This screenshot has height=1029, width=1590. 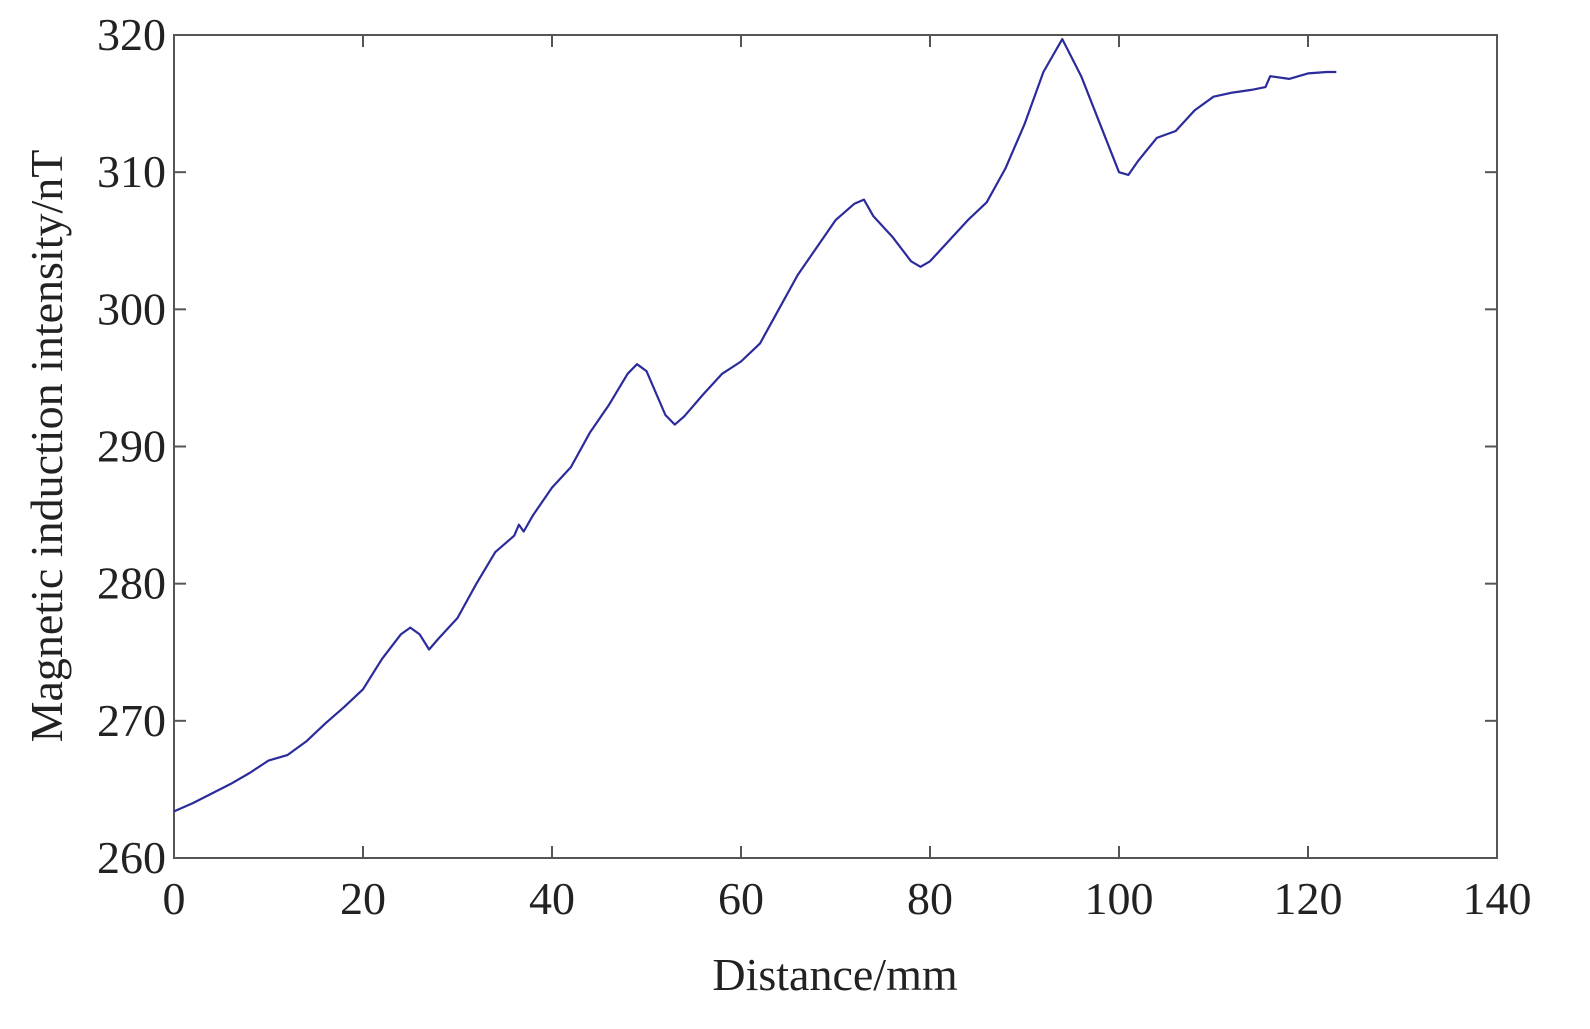 I want to click on x-tick-label: 60, so click(x=741, y=898).